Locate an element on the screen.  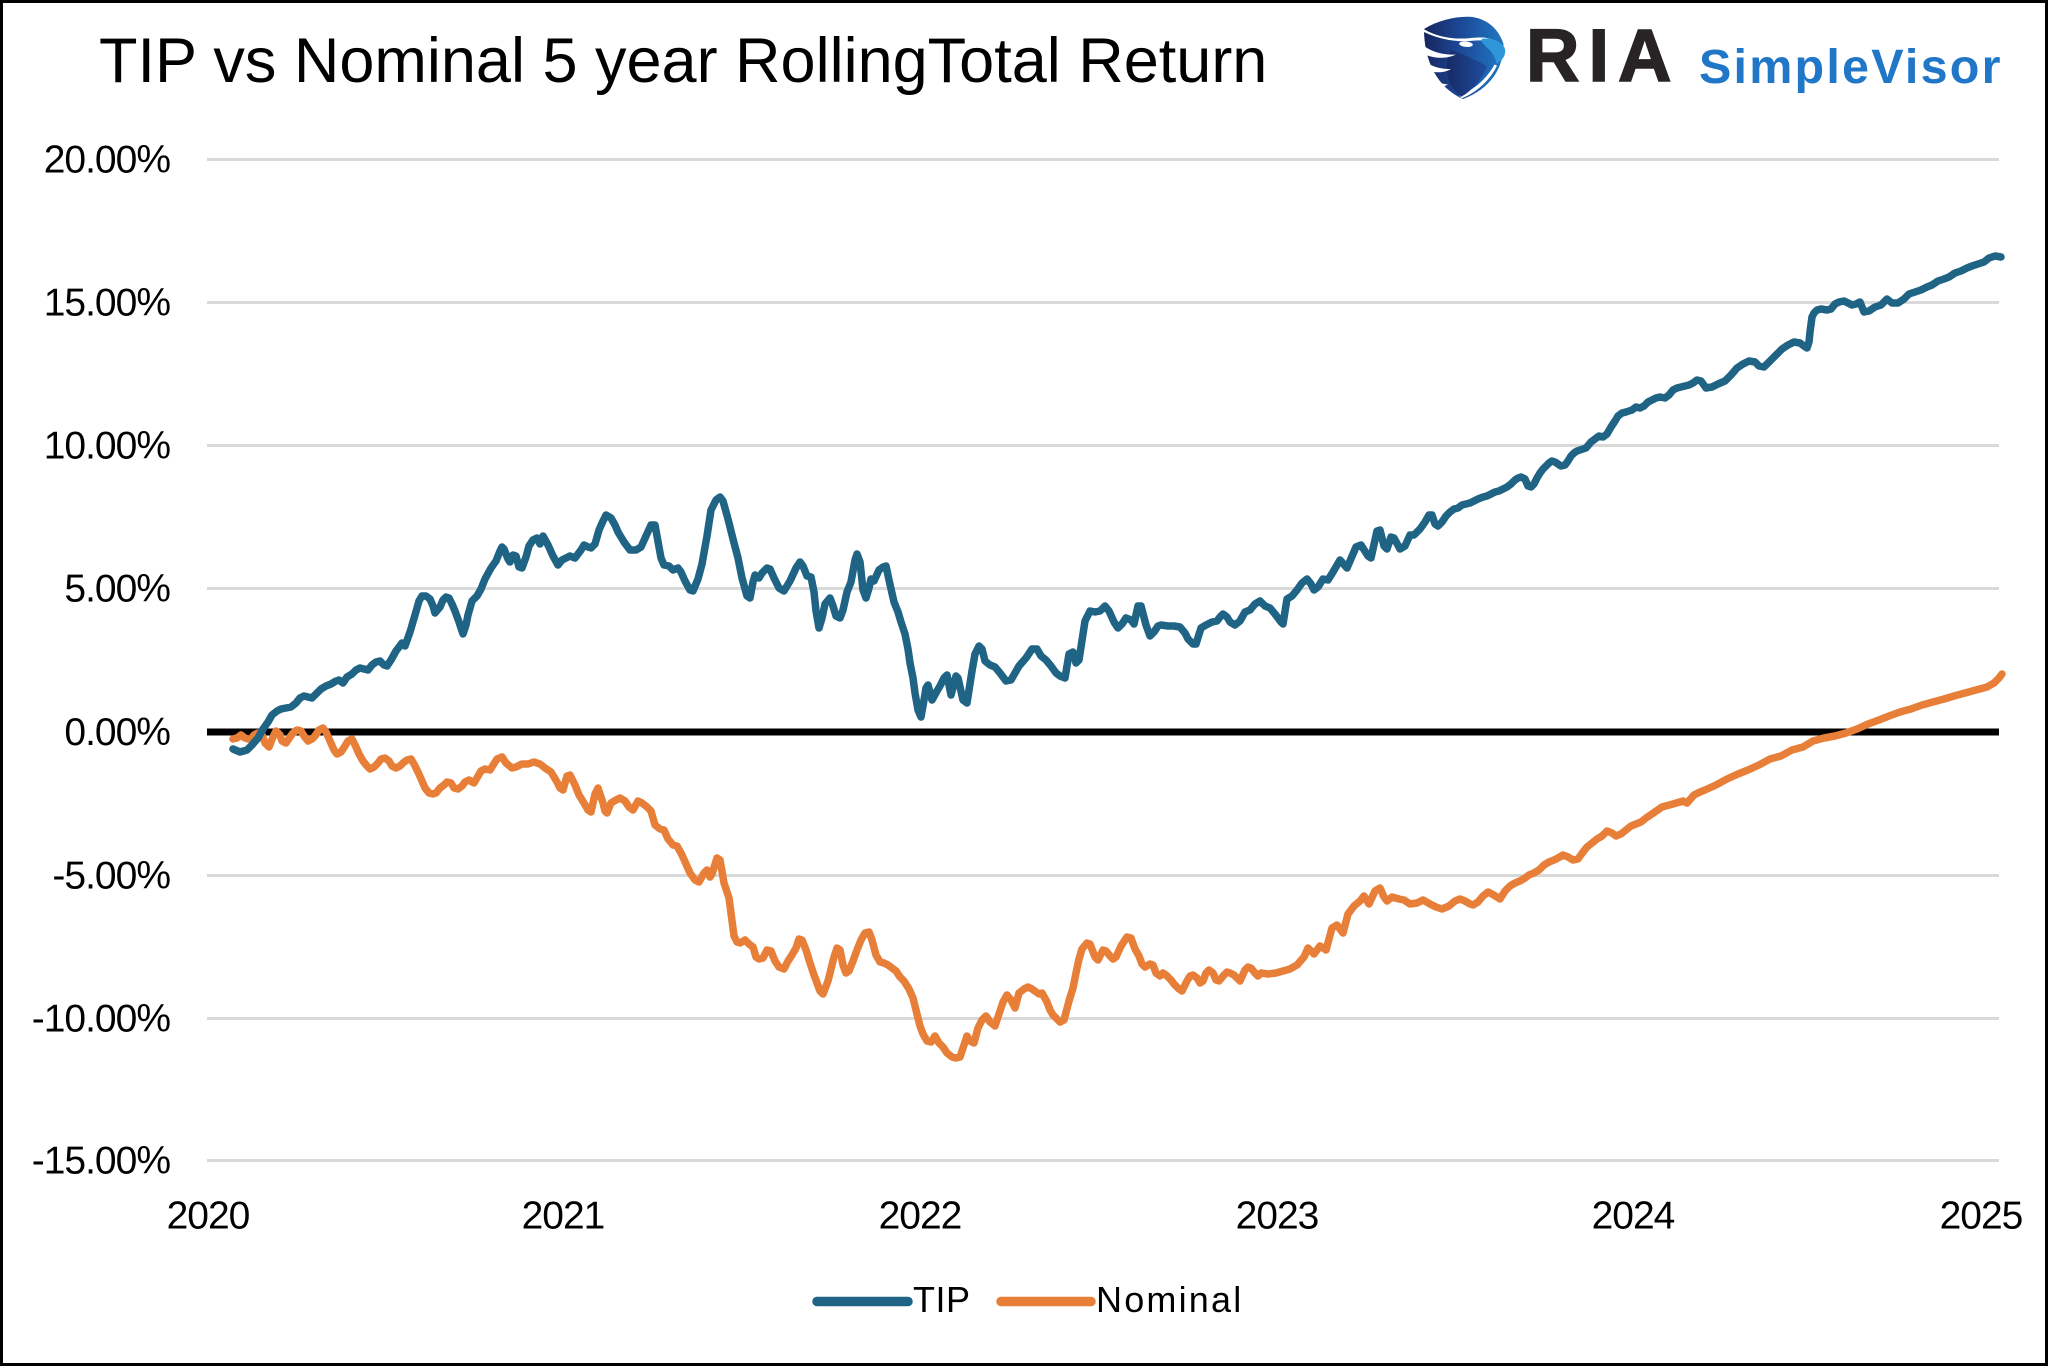
svg-text: 2024 is located at coordinates (1633, 1216).